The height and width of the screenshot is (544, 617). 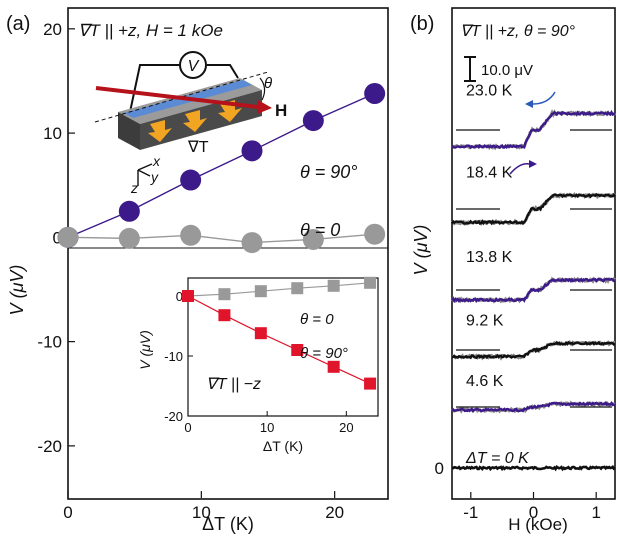 I want to click on field-reference-dashed-line, so click(x=181, y=97).